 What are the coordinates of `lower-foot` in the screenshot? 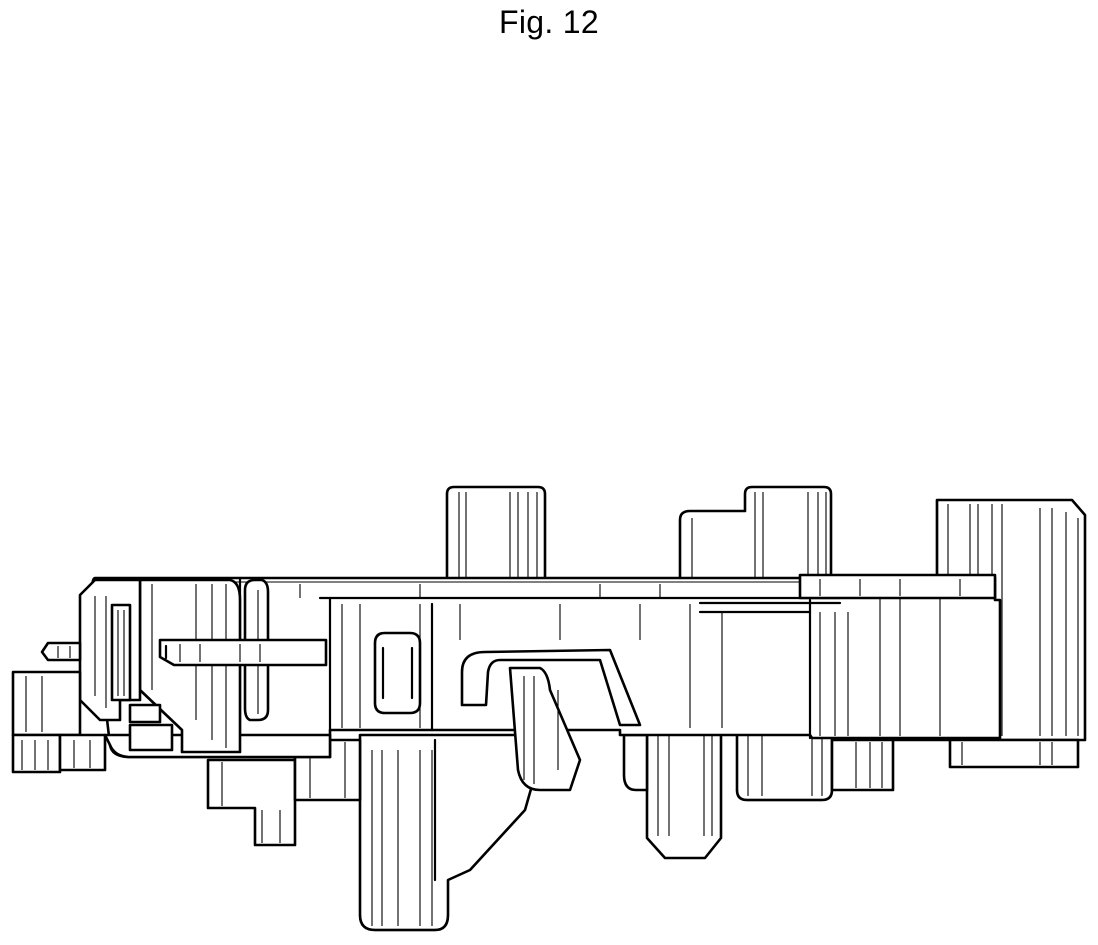 It's located at (447, 832).